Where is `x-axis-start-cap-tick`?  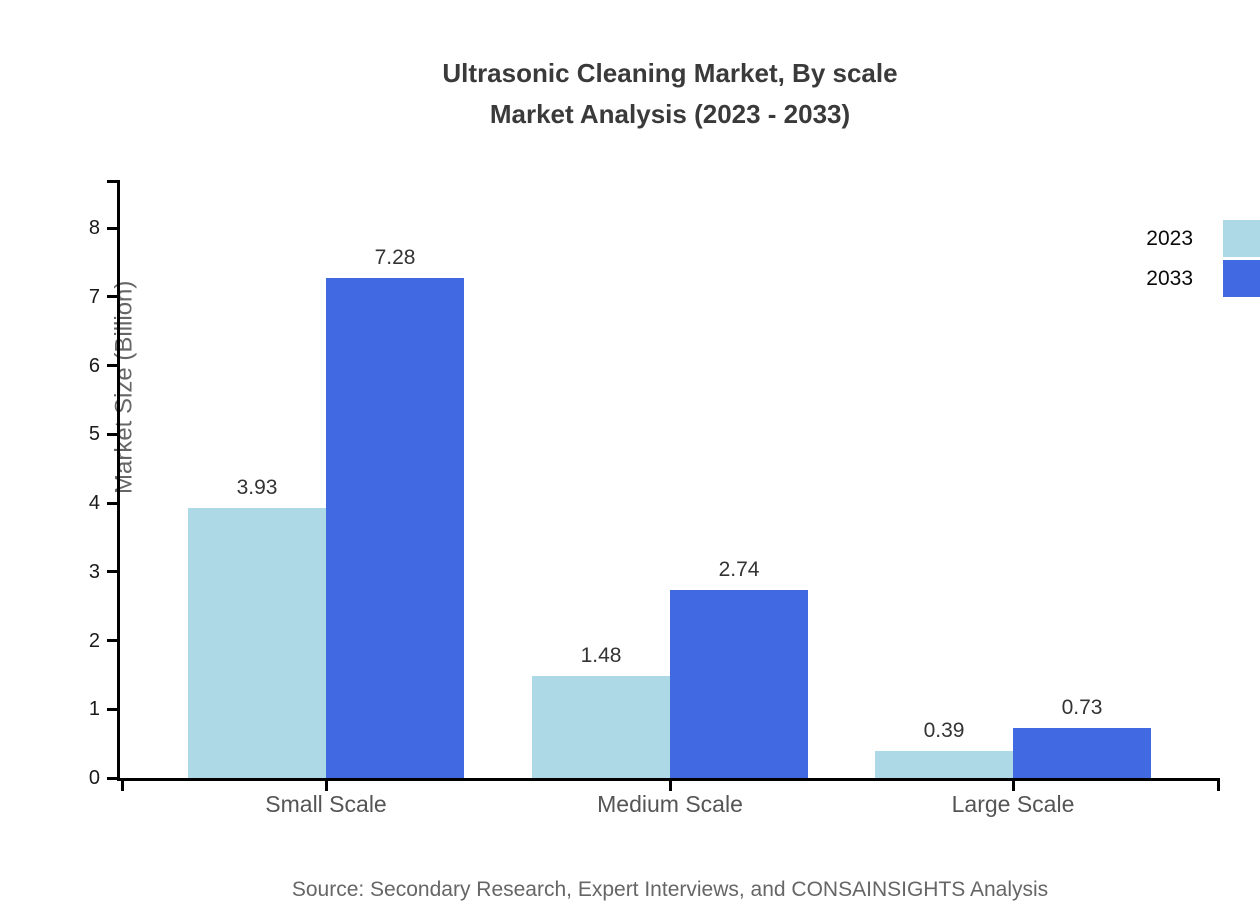 x-axis-start-cap-tick is located at coordinates (122, 786).